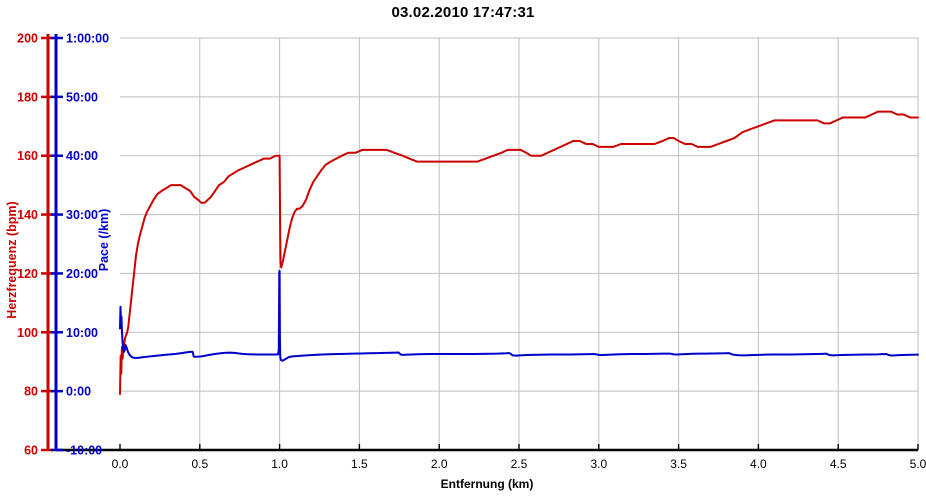  Describe the element at coordinates (87, 39) in the screenshot. I see `y-tick-label-pace: 1:00:00` at that location.